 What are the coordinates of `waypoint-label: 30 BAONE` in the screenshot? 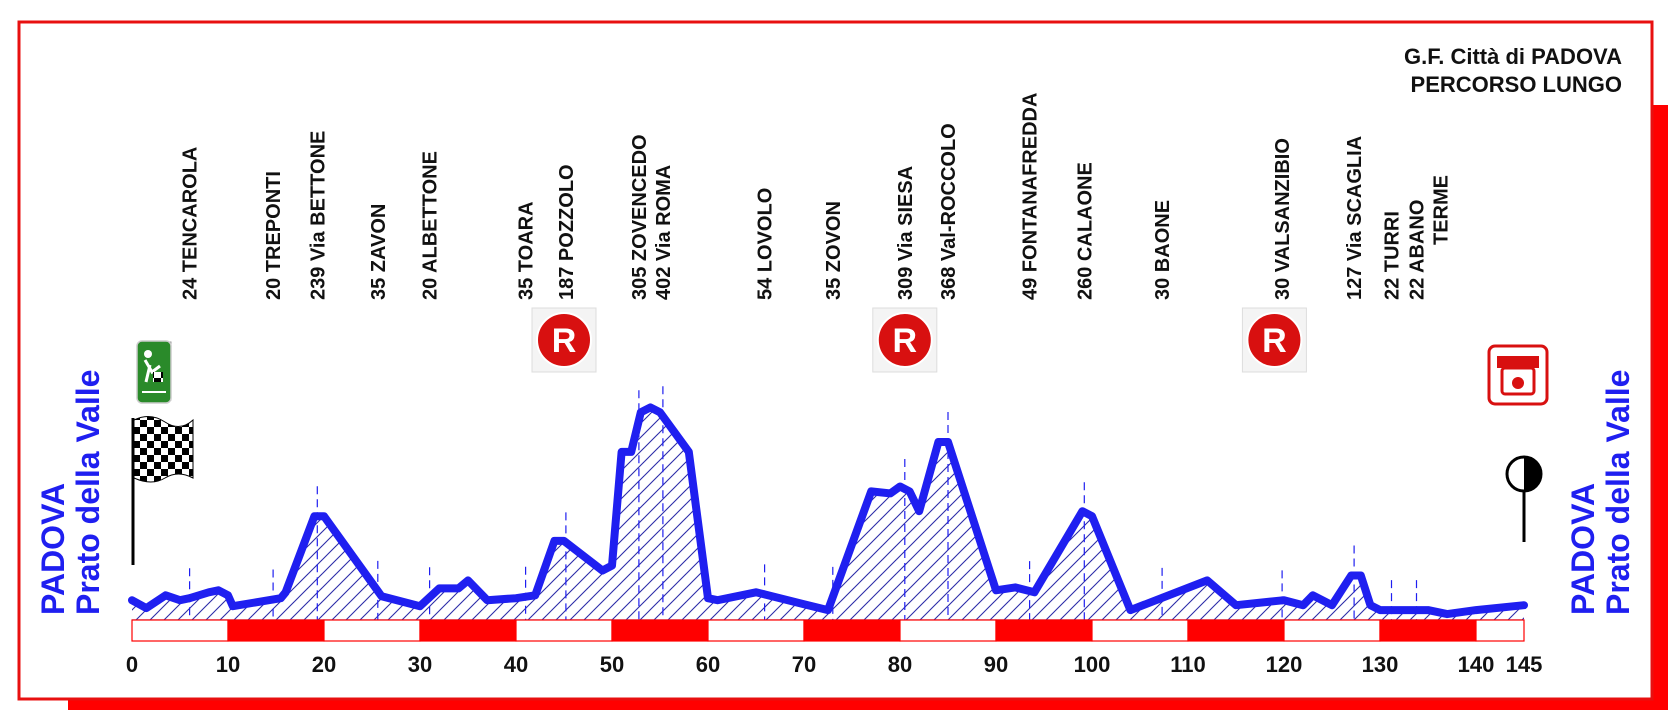 It's located at (1163, 250).